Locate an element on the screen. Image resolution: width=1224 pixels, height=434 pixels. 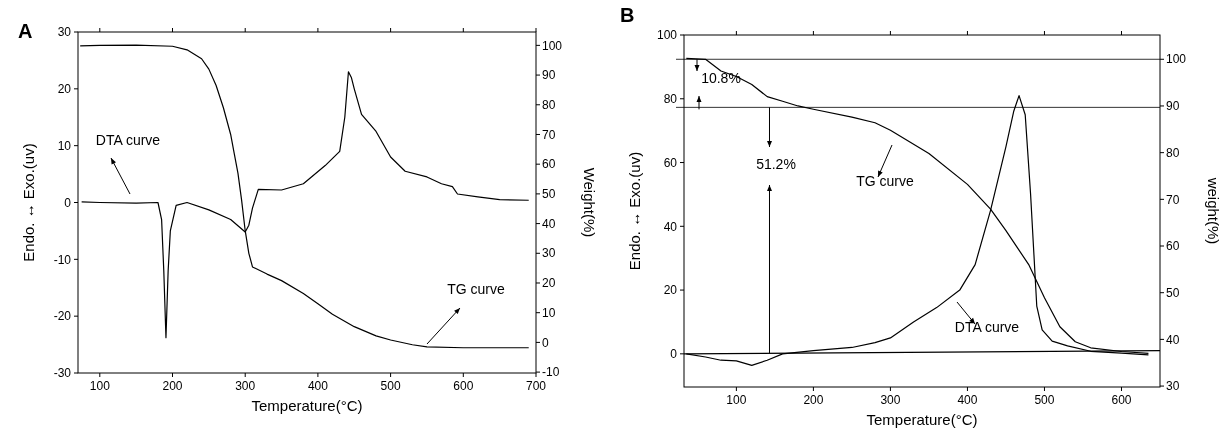
chart-title: A is located at coordinates (25, 31).